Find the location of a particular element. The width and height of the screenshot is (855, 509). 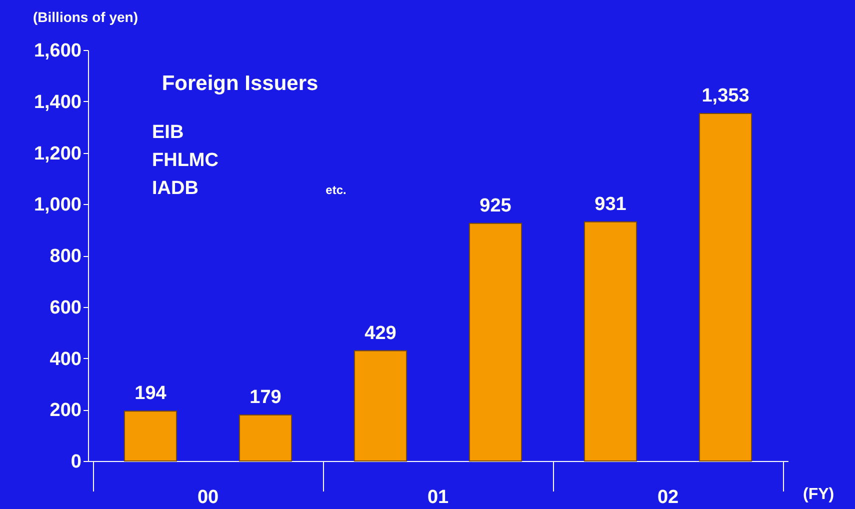

text: 02 is located at coordinates (668, 497).